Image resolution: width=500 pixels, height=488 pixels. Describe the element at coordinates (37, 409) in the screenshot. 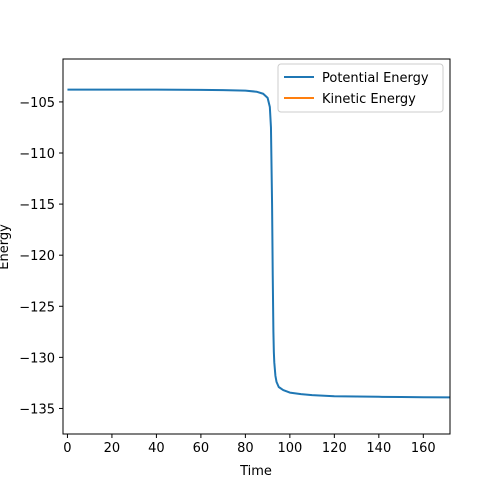

I see `y-tick-label: −135` at that location.